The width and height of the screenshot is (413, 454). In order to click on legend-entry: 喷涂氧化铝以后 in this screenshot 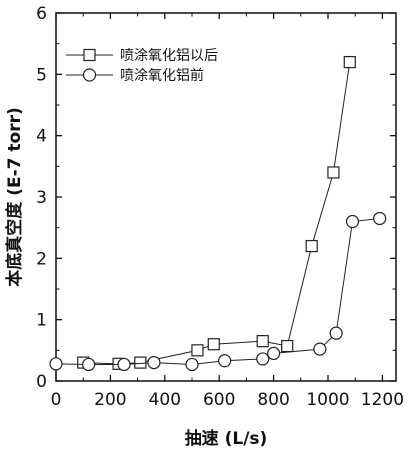, I will do `click(142, 56)`.